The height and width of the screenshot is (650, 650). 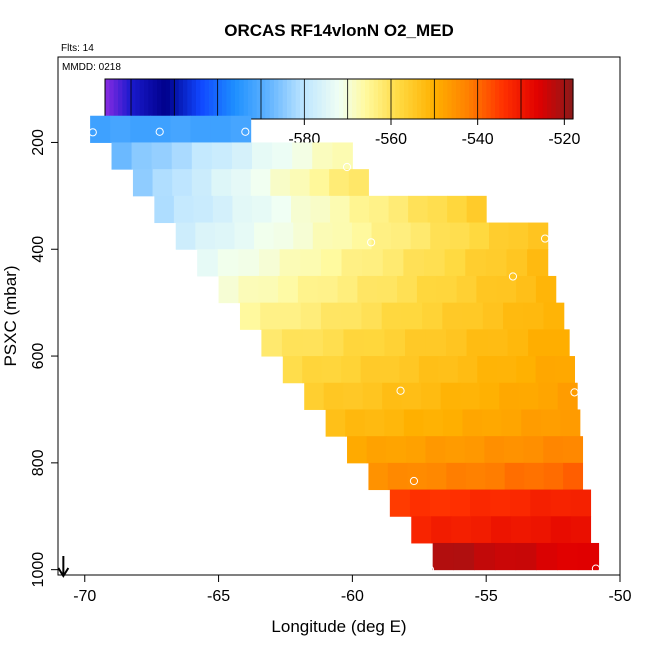 I want to click on x-tick-label: -50, so click(x=619, y=596).